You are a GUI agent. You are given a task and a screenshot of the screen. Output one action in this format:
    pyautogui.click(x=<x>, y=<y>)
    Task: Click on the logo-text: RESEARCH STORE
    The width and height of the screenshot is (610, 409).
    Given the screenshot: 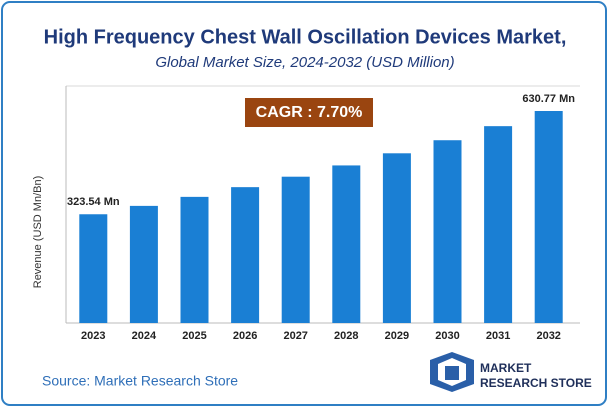 What is the action you would take?
    pyautogui.click(x=536, y=383)
    